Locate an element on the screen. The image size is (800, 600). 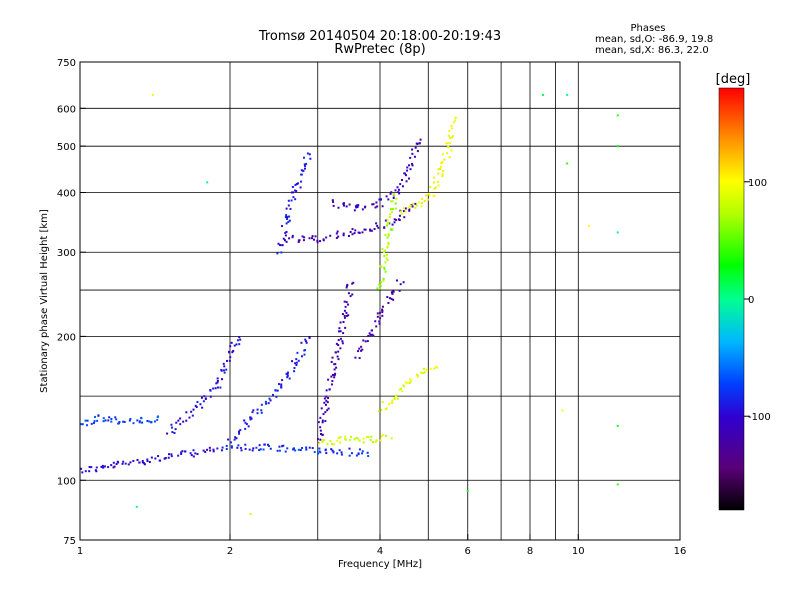
y-tick-label: 500 is located at coordinates (66, 147).